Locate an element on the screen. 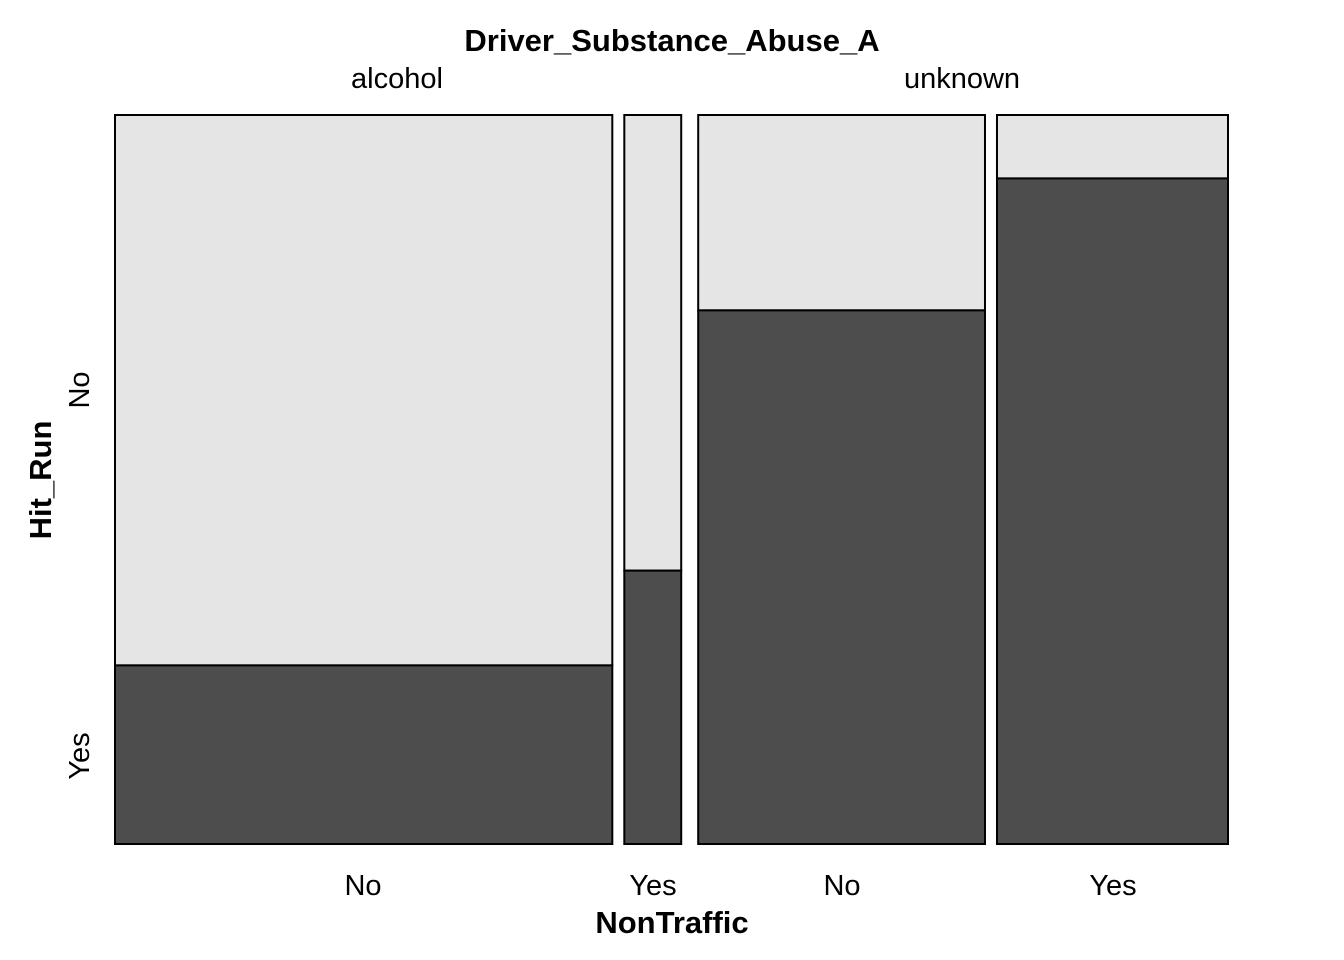  x-axis-title: NonTraffic is located at coordinates (671, 922).